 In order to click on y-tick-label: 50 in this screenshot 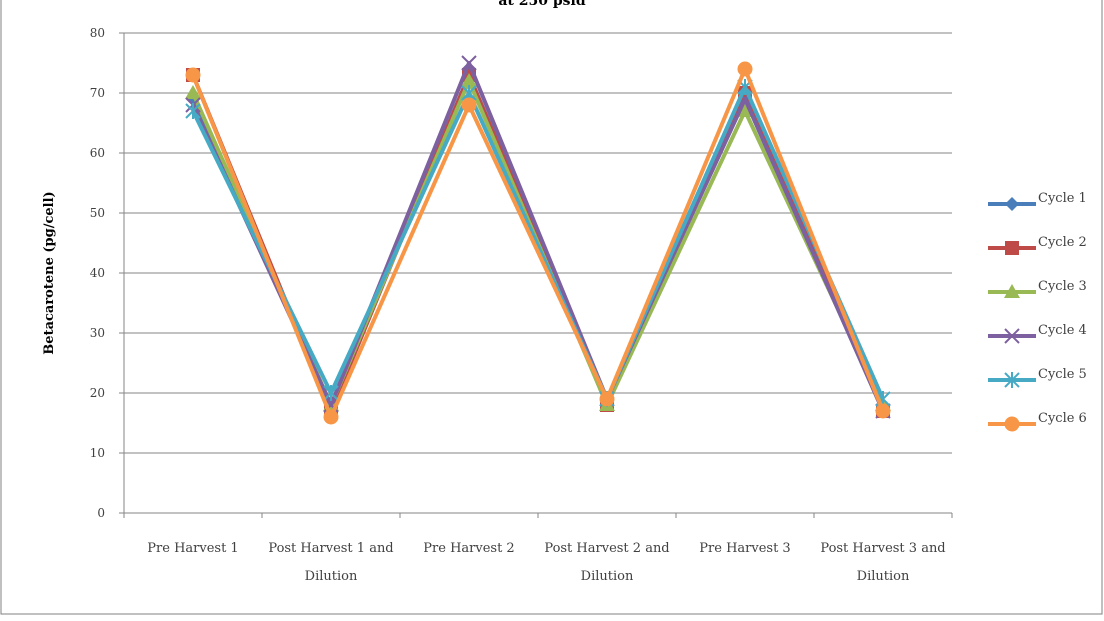, I will do `click(97, 213)`.